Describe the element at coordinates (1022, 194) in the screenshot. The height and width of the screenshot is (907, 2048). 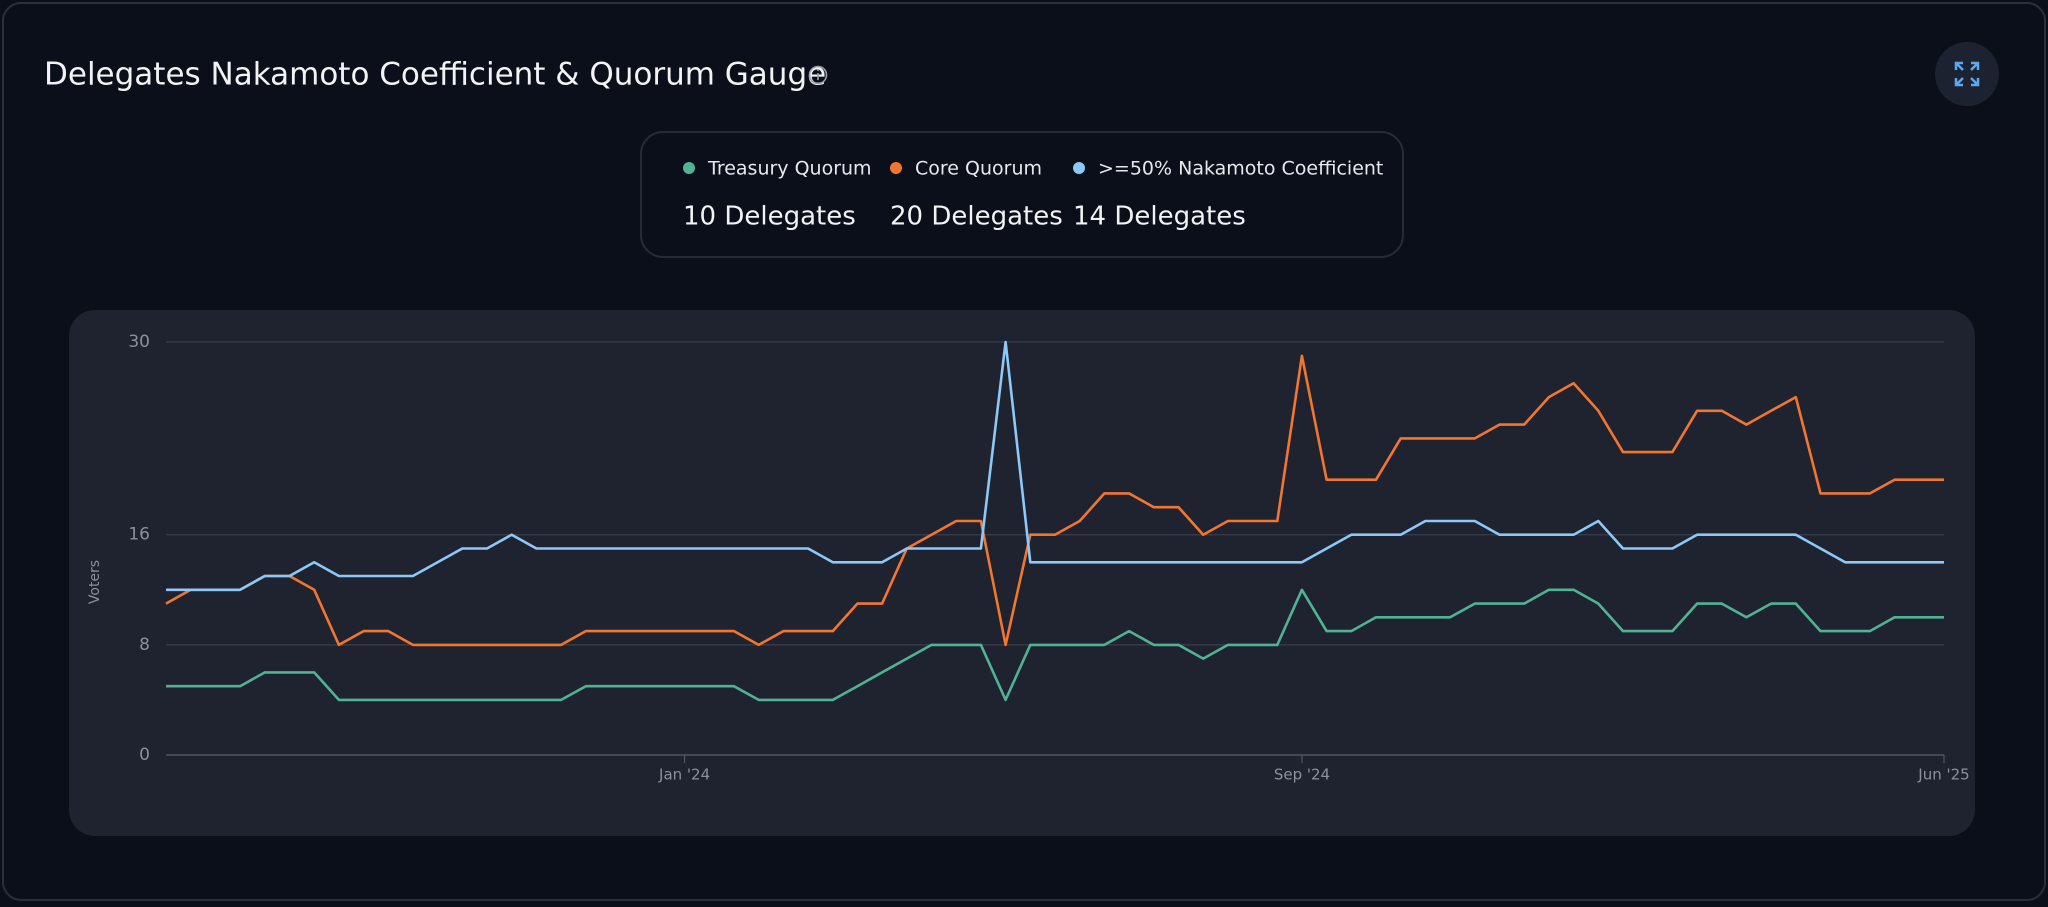
I see `legend-box` at that location.